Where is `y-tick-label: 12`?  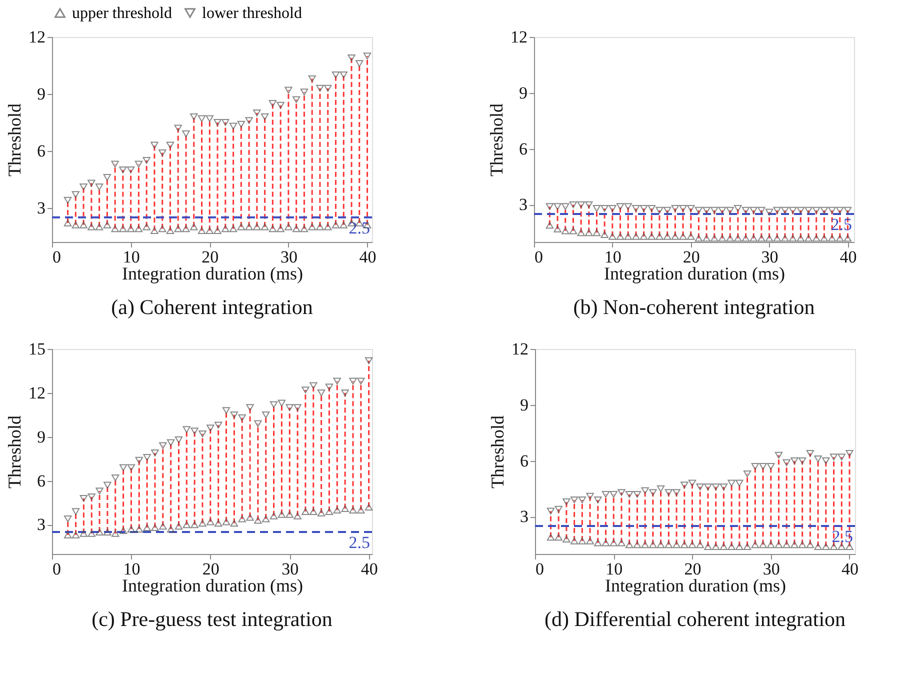 y-tick-label: 12 is located at coordinates (37, 37).